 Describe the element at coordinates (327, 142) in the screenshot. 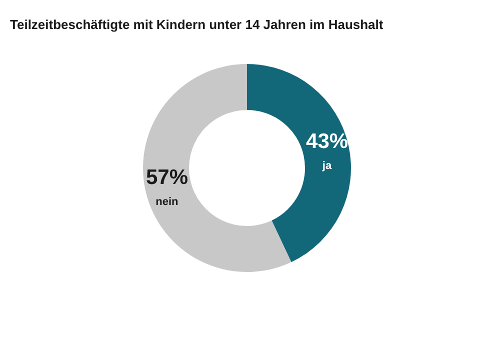

I see `data-label: 43%` at that location.